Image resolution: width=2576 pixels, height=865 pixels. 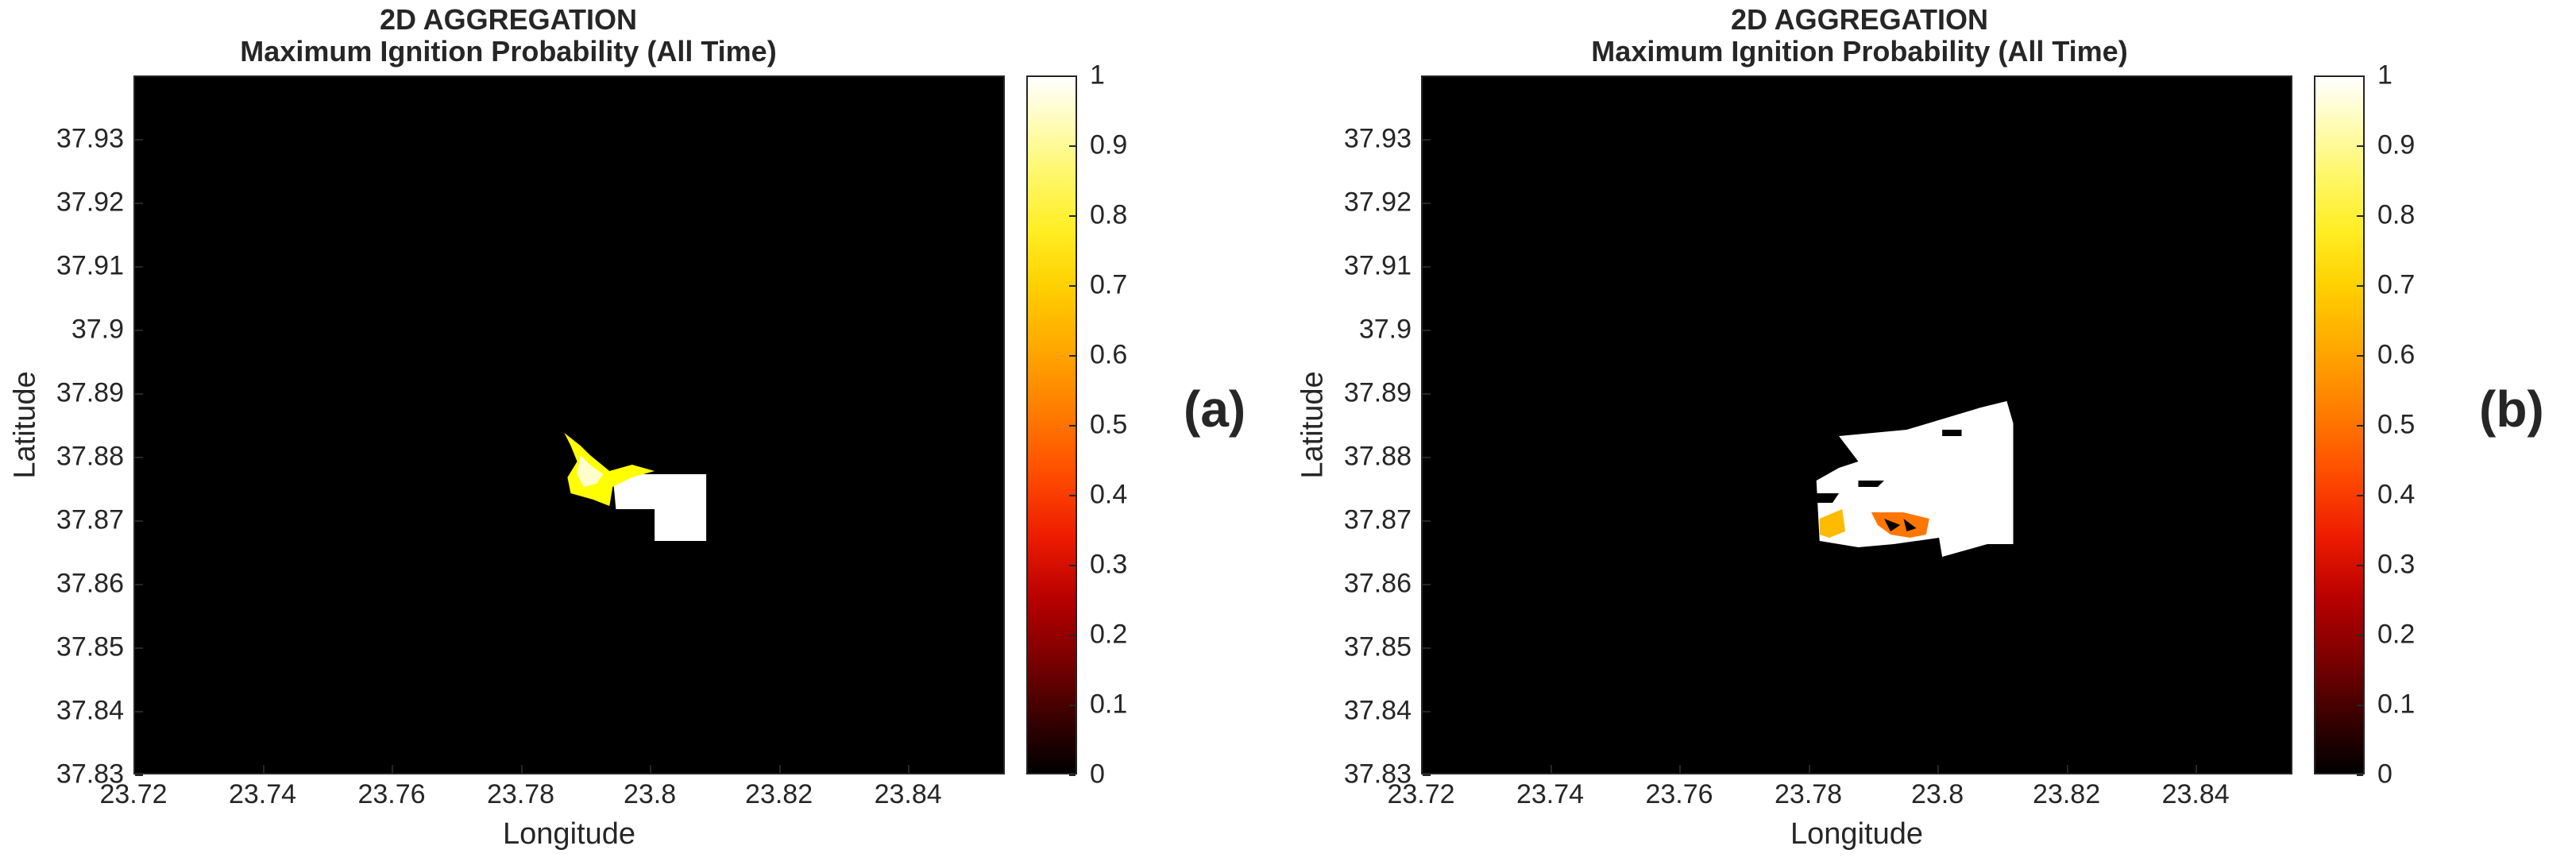 What do you see at coordinates (90, 519) in the screenshot?
I see `y-tick-label: 37.87` at bounding box center [90, 519].